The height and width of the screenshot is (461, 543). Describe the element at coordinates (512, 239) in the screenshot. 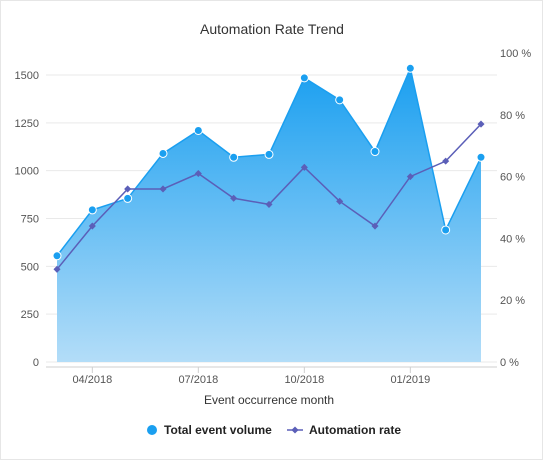

I see `y-right-tick-label: 40 %` at that location.